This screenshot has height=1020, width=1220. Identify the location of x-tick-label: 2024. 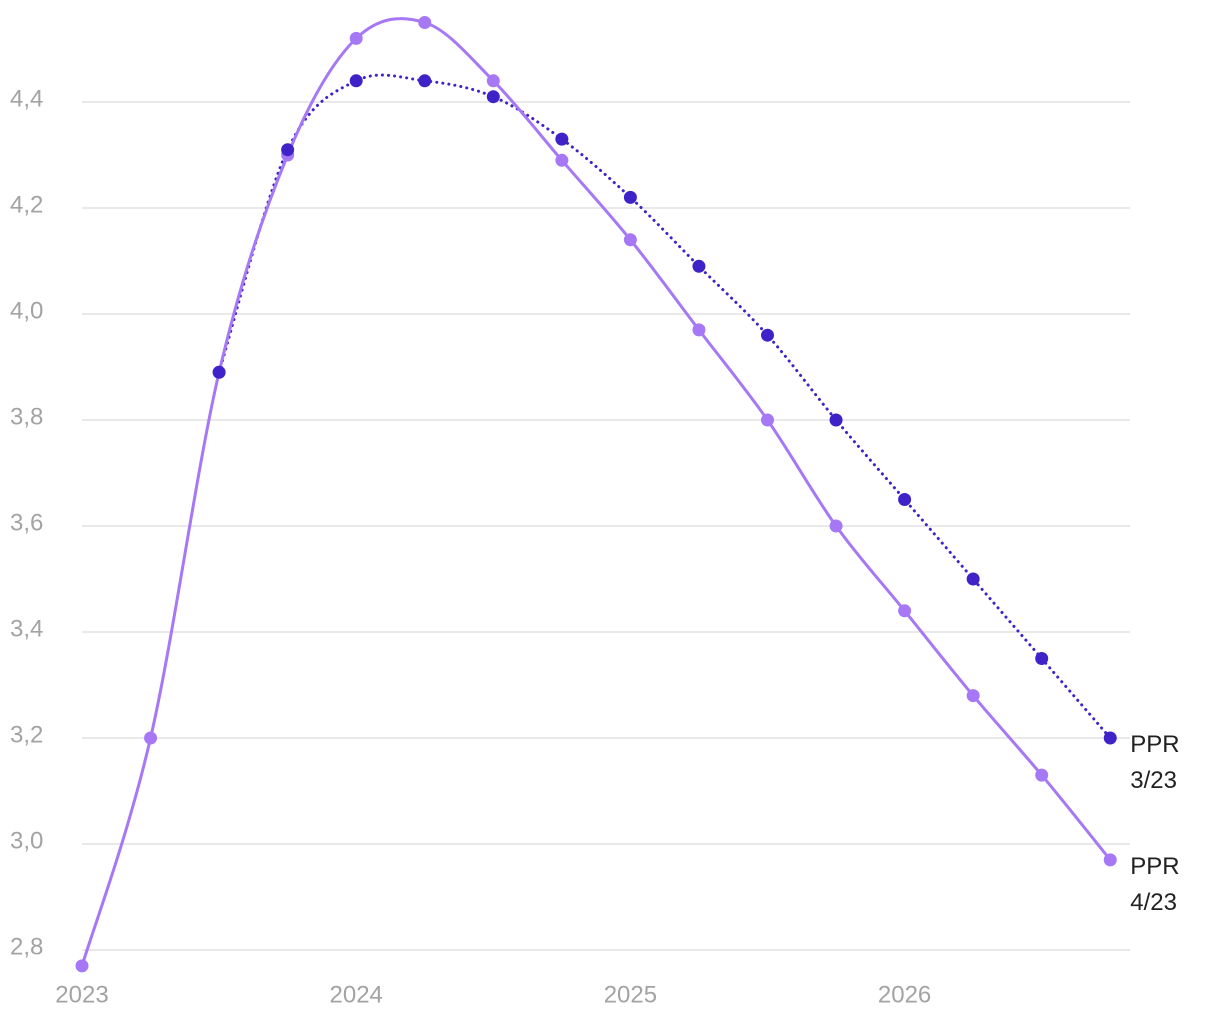
(356, 994).